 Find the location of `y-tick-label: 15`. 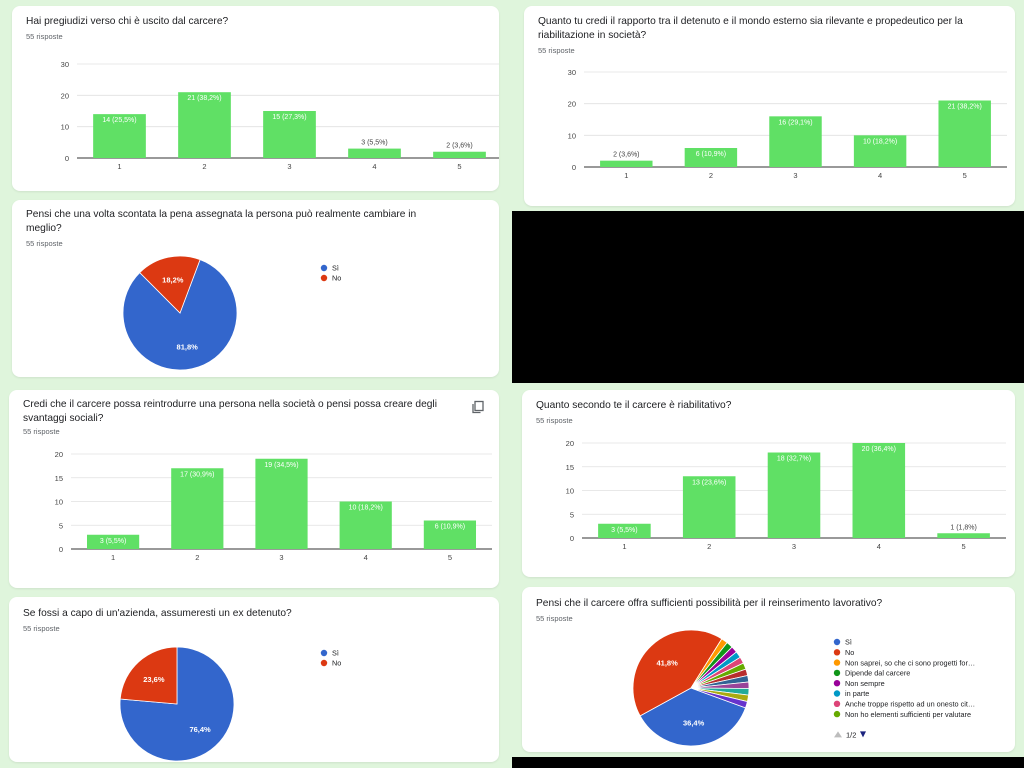

y-tick-label: 15 is located at coordinates (59, 478).